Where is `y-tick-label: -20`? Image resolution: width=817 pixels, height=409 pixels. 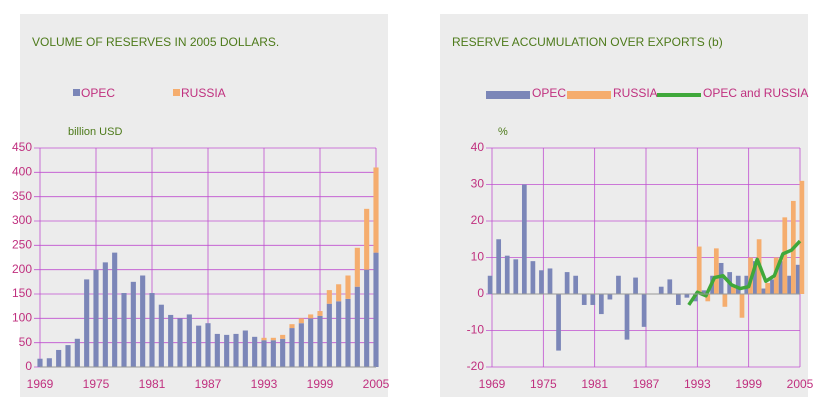 y-tick-label: -20 is located at coordinates (476, 366).